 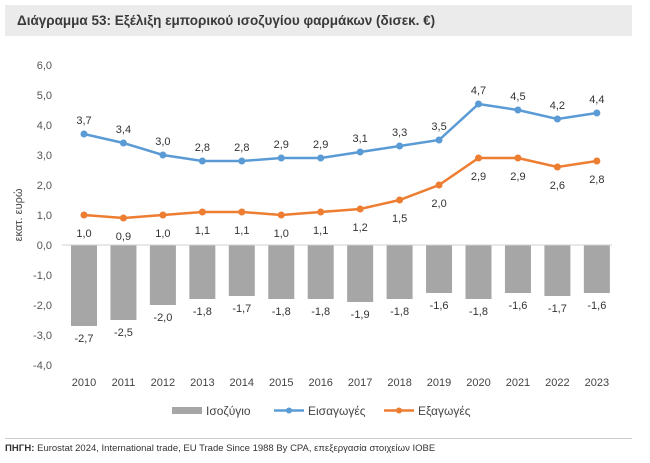 I want to click on x-tick-label: 2023, so click(x=597, y=383).